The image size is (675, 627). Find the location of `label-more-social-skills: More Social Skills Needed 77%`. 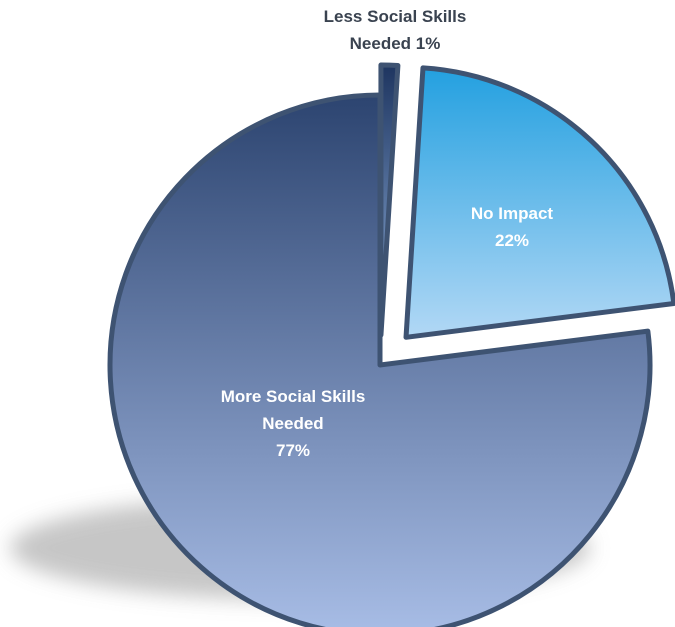

label-more-social-skills: More Social Skills Needed 77% is located at coordinates (293, 423).